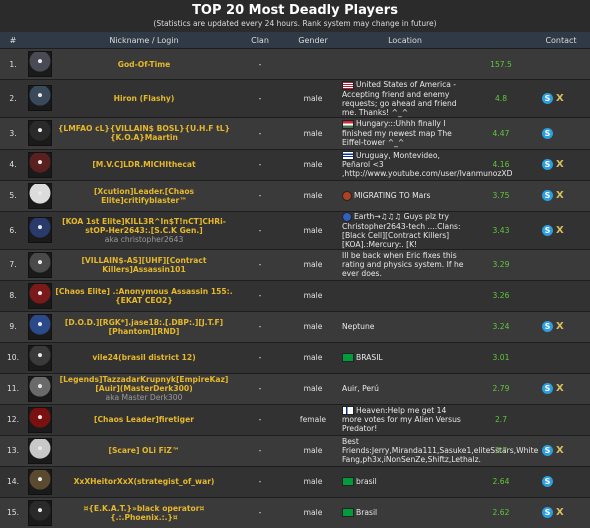  What do you see at coordinates (501, 481) in the screenshot?
I see `score-cell: 2.64` at bounding box center [501, 481].